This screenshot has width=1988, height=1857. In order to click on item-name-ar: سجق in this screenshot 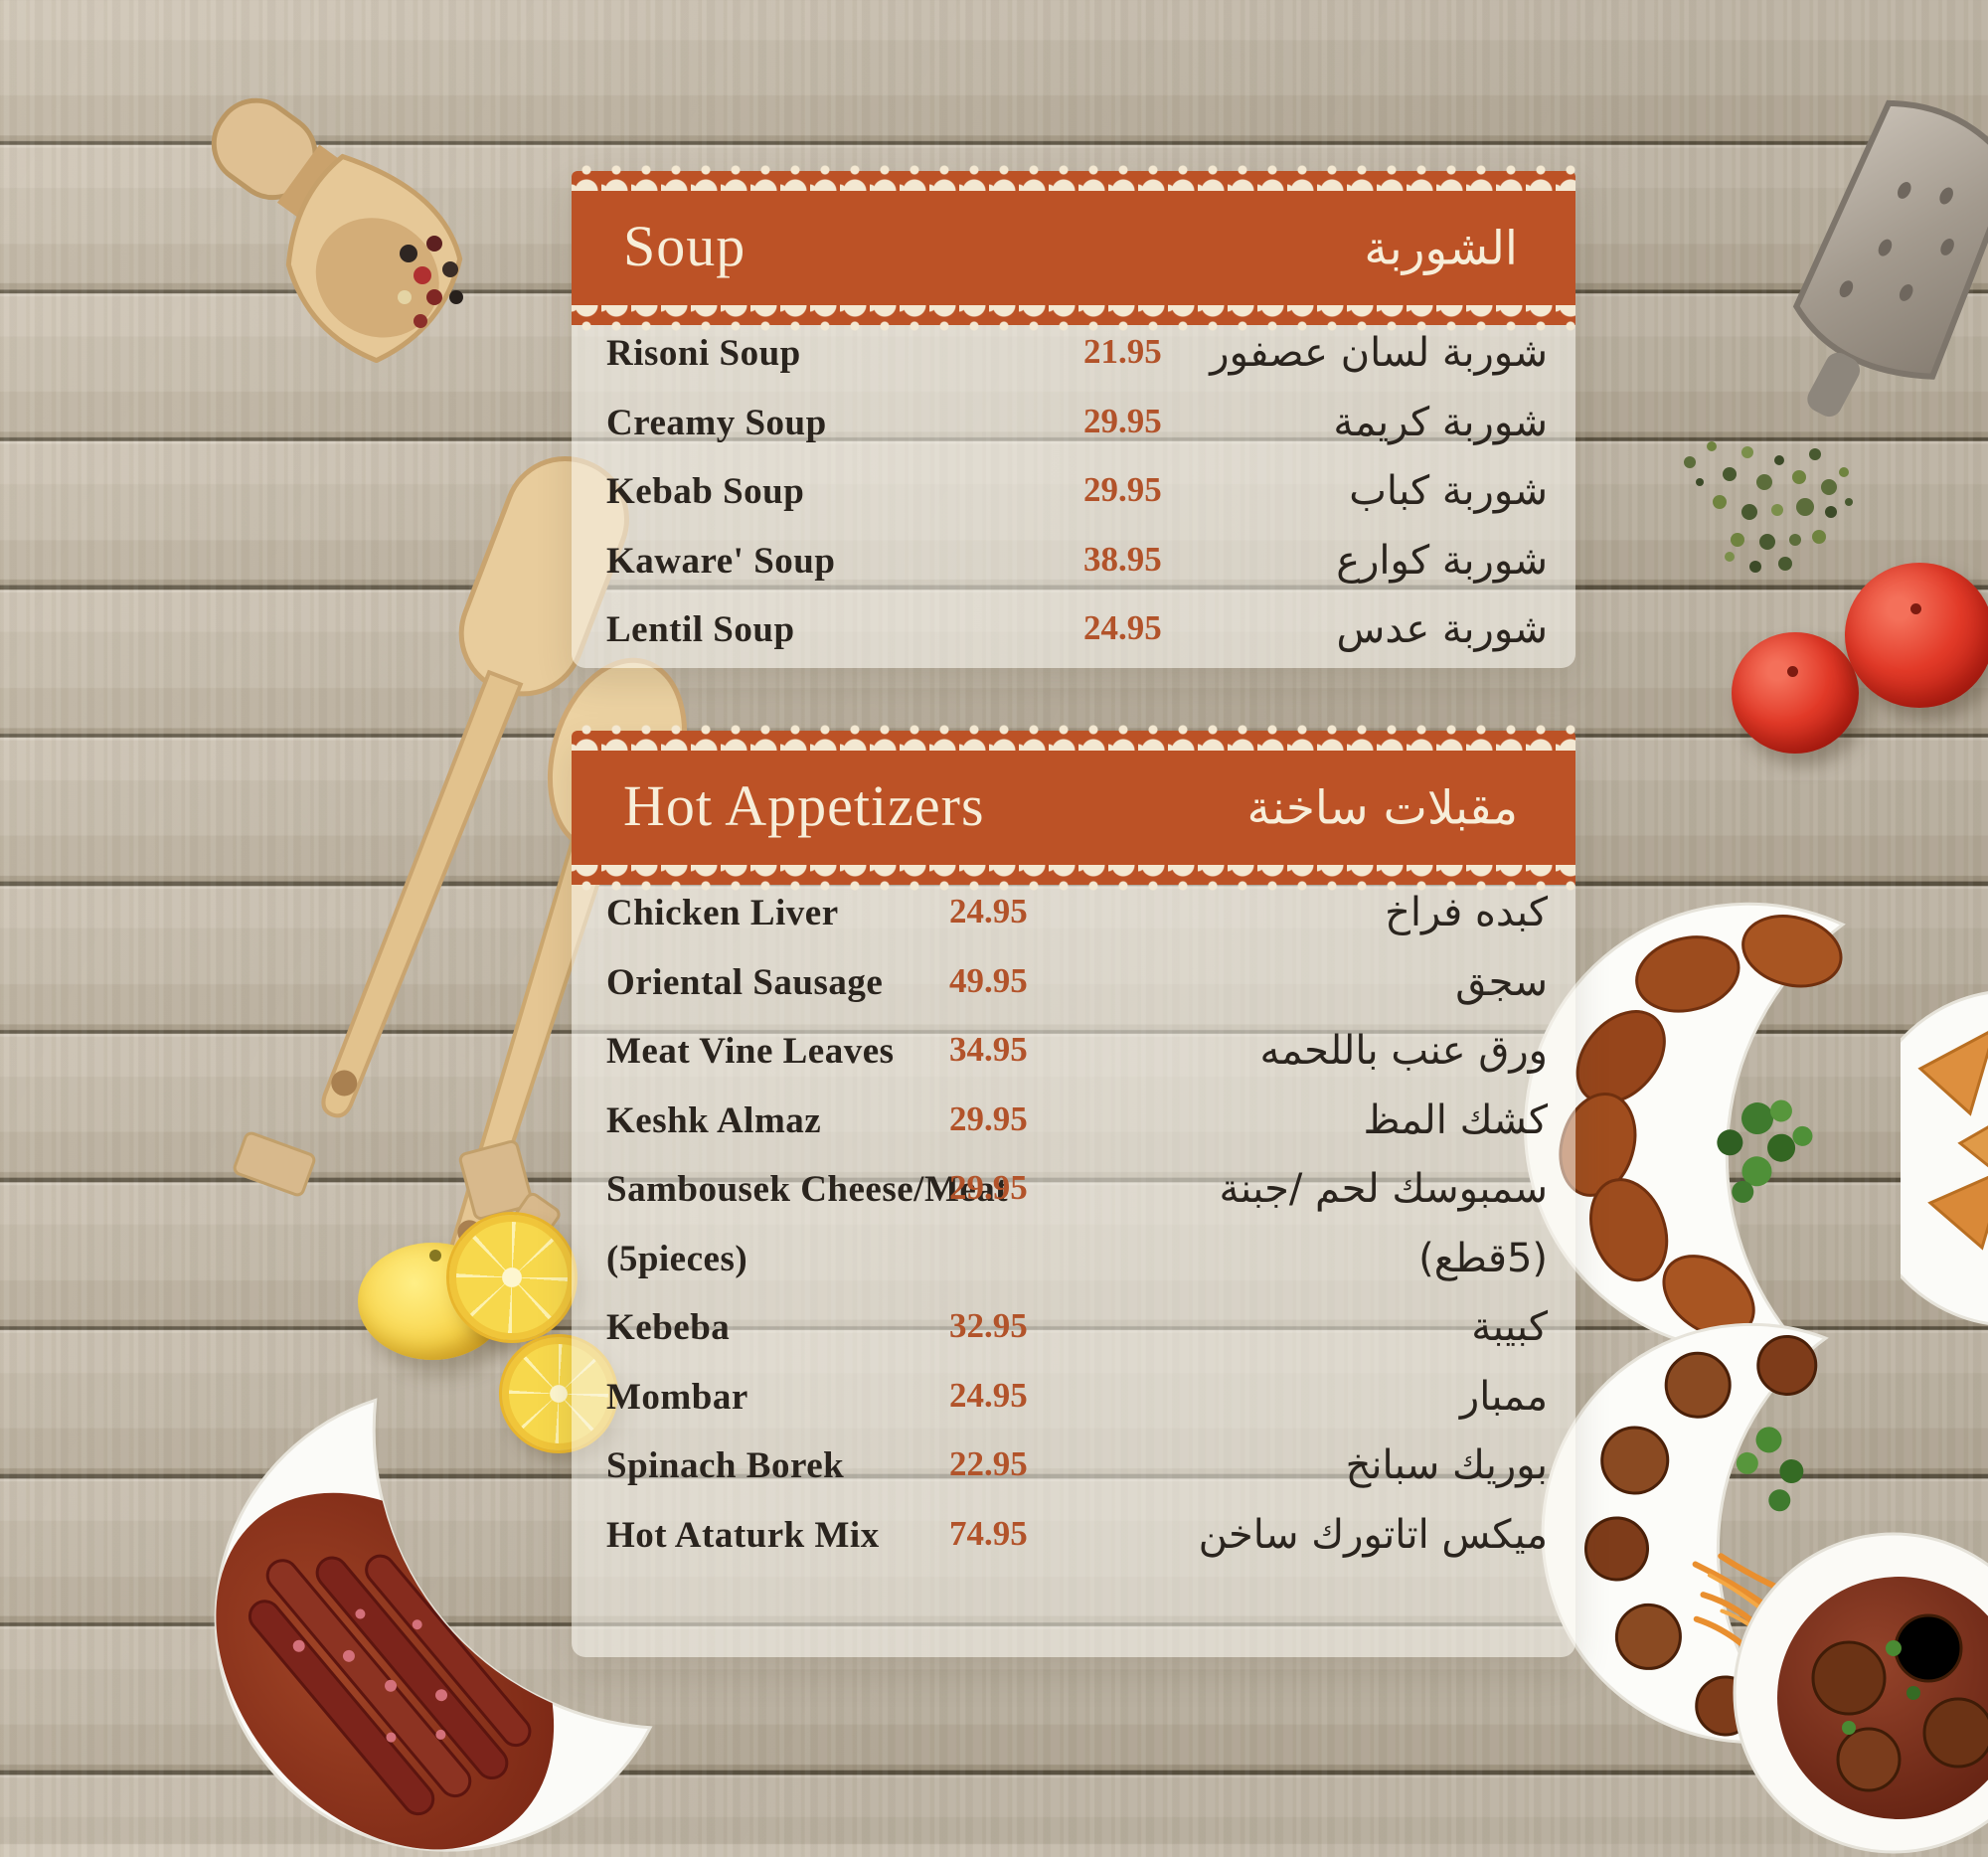, I will do `click(1501, 981)`.